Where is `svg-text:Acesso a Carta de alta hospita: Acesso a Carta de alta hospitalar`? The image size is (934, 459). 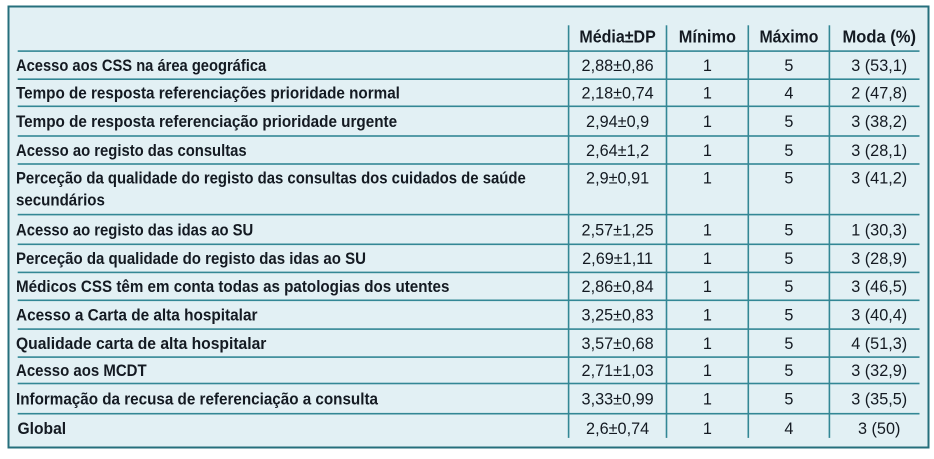
svg-text:Acesso a Carta de alta hospita: Acesso a Carta de alta hospitalar is located at coordinates (137, 315).